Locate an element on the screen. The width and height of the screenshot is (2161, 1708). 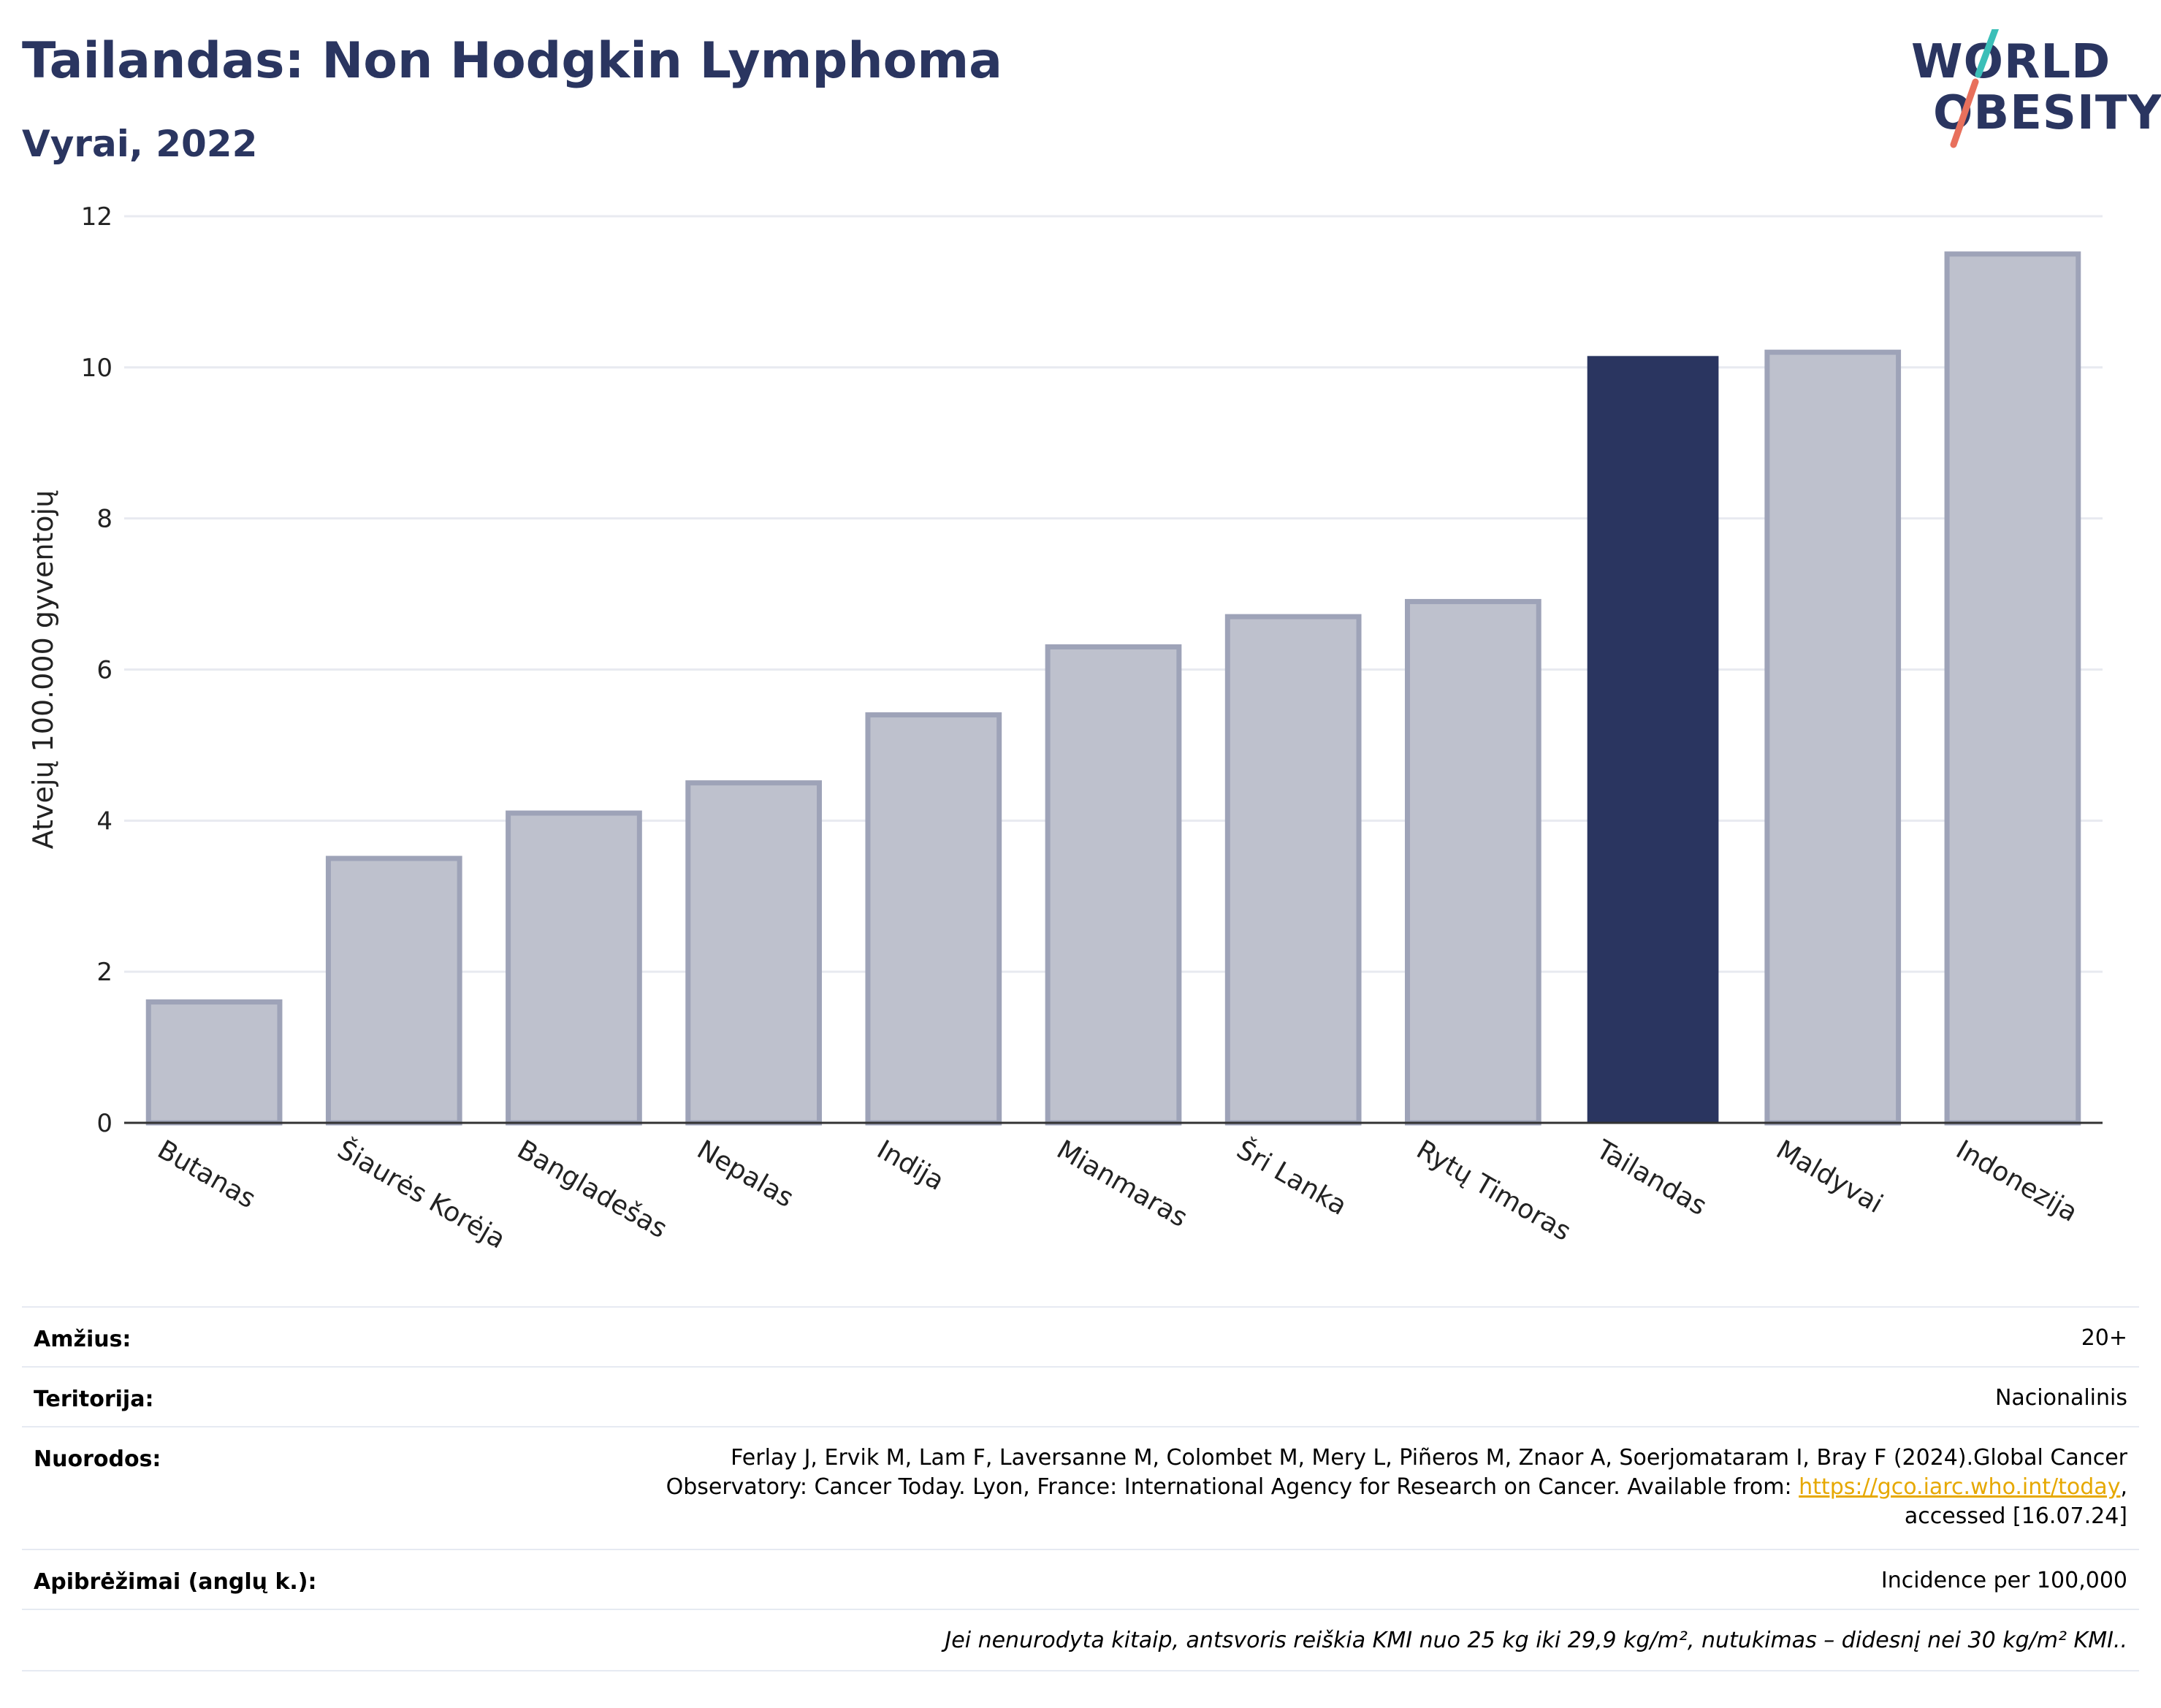
x-tick-label: Indija is located at coordinates (911, 1166).